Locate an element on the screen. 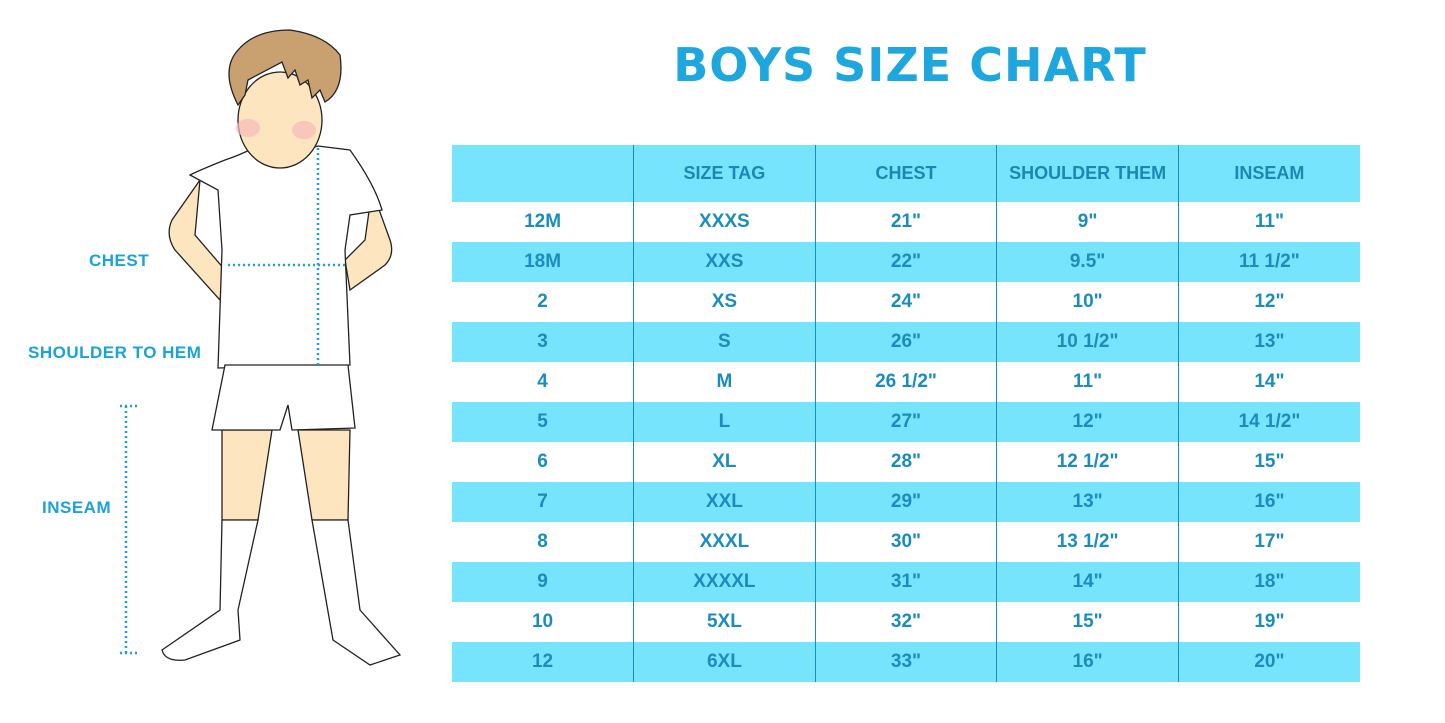  table-cell: 9" is located at coordinates (1087, 222).